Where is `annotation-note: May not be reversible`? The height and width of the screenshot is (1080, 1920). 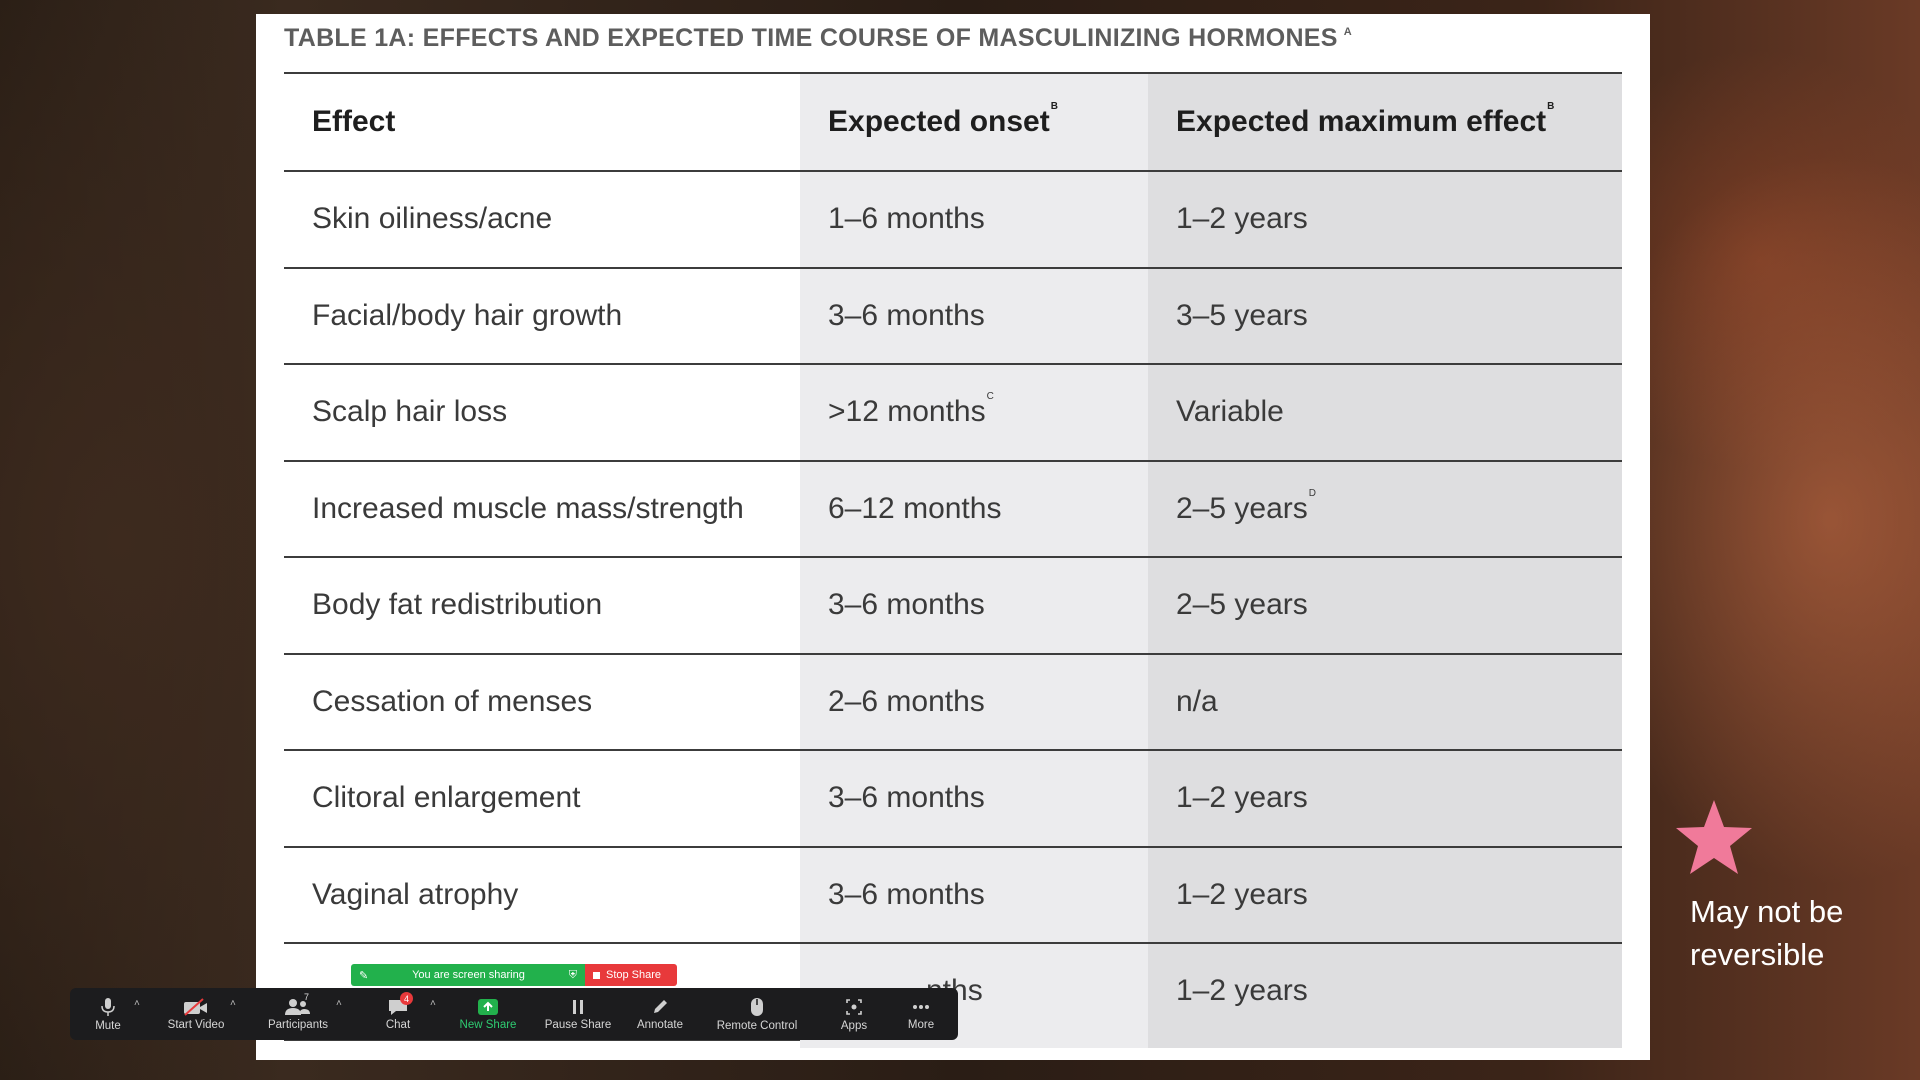
annotation-note: May not be reversible is located at coordinates (1767, 933).